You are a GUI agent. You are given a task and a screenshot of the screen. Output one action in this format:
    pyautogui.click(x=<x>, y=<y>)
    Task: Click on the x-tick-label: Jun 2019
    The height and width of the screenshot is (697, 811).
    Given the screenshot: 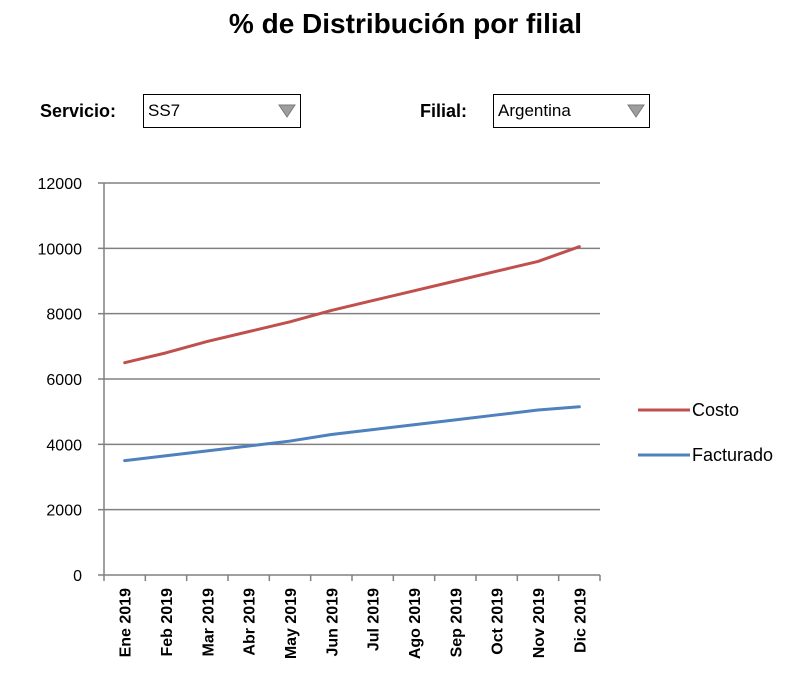 What is the action you would take?
    pyautogui.click(x=332, y=622)
    